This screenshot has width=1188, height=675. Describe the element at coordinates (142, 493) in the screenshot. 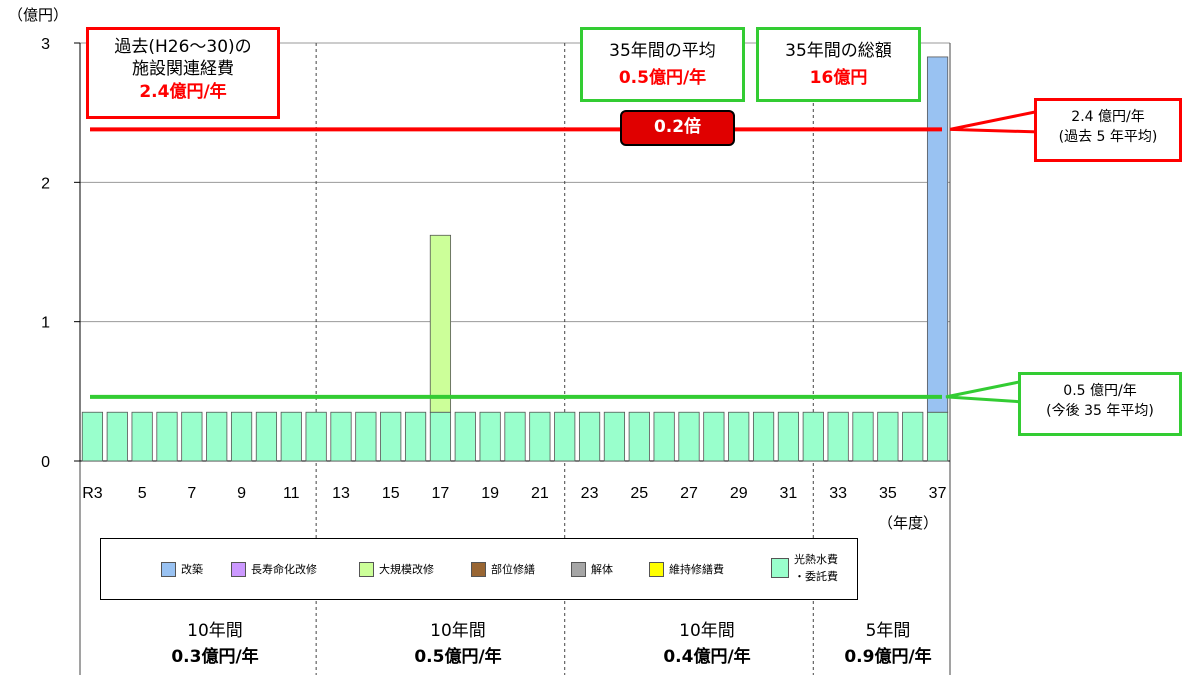

I see `x-tick-label: 5` at that location.